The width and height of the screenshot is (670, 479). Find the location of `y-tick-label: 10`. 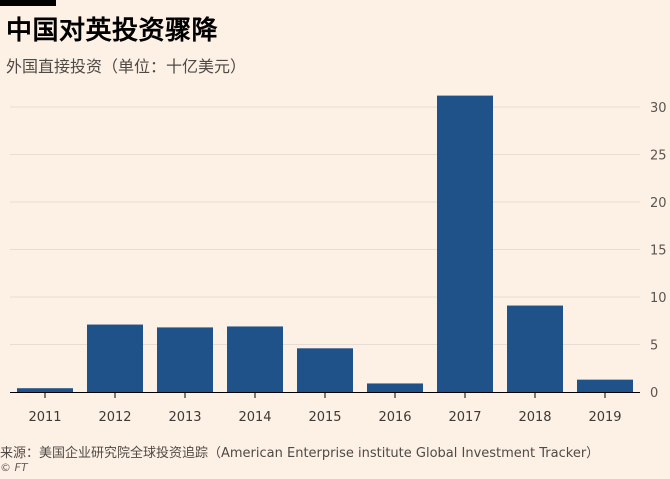

y-tick-label: 10 is located at coordinates (658, 298).